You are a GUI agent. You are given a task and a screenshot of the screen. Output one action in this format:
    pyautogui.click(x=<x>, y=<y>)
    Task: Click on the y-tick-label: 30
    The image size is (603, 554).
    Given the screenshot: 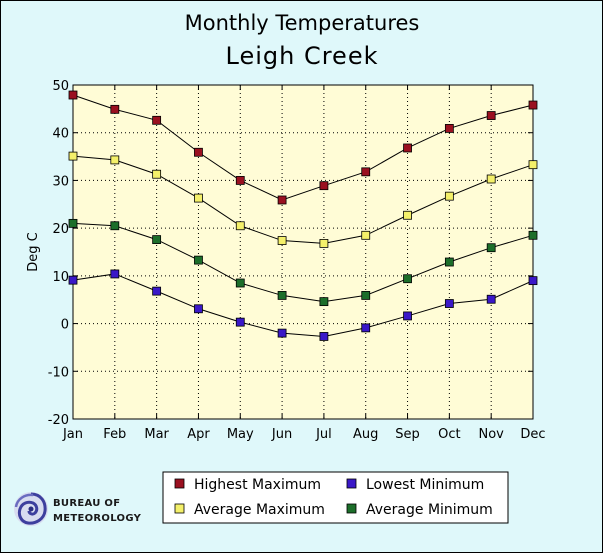 What is the action you would take?
    pyautogui.click(x=60, y=181)
    